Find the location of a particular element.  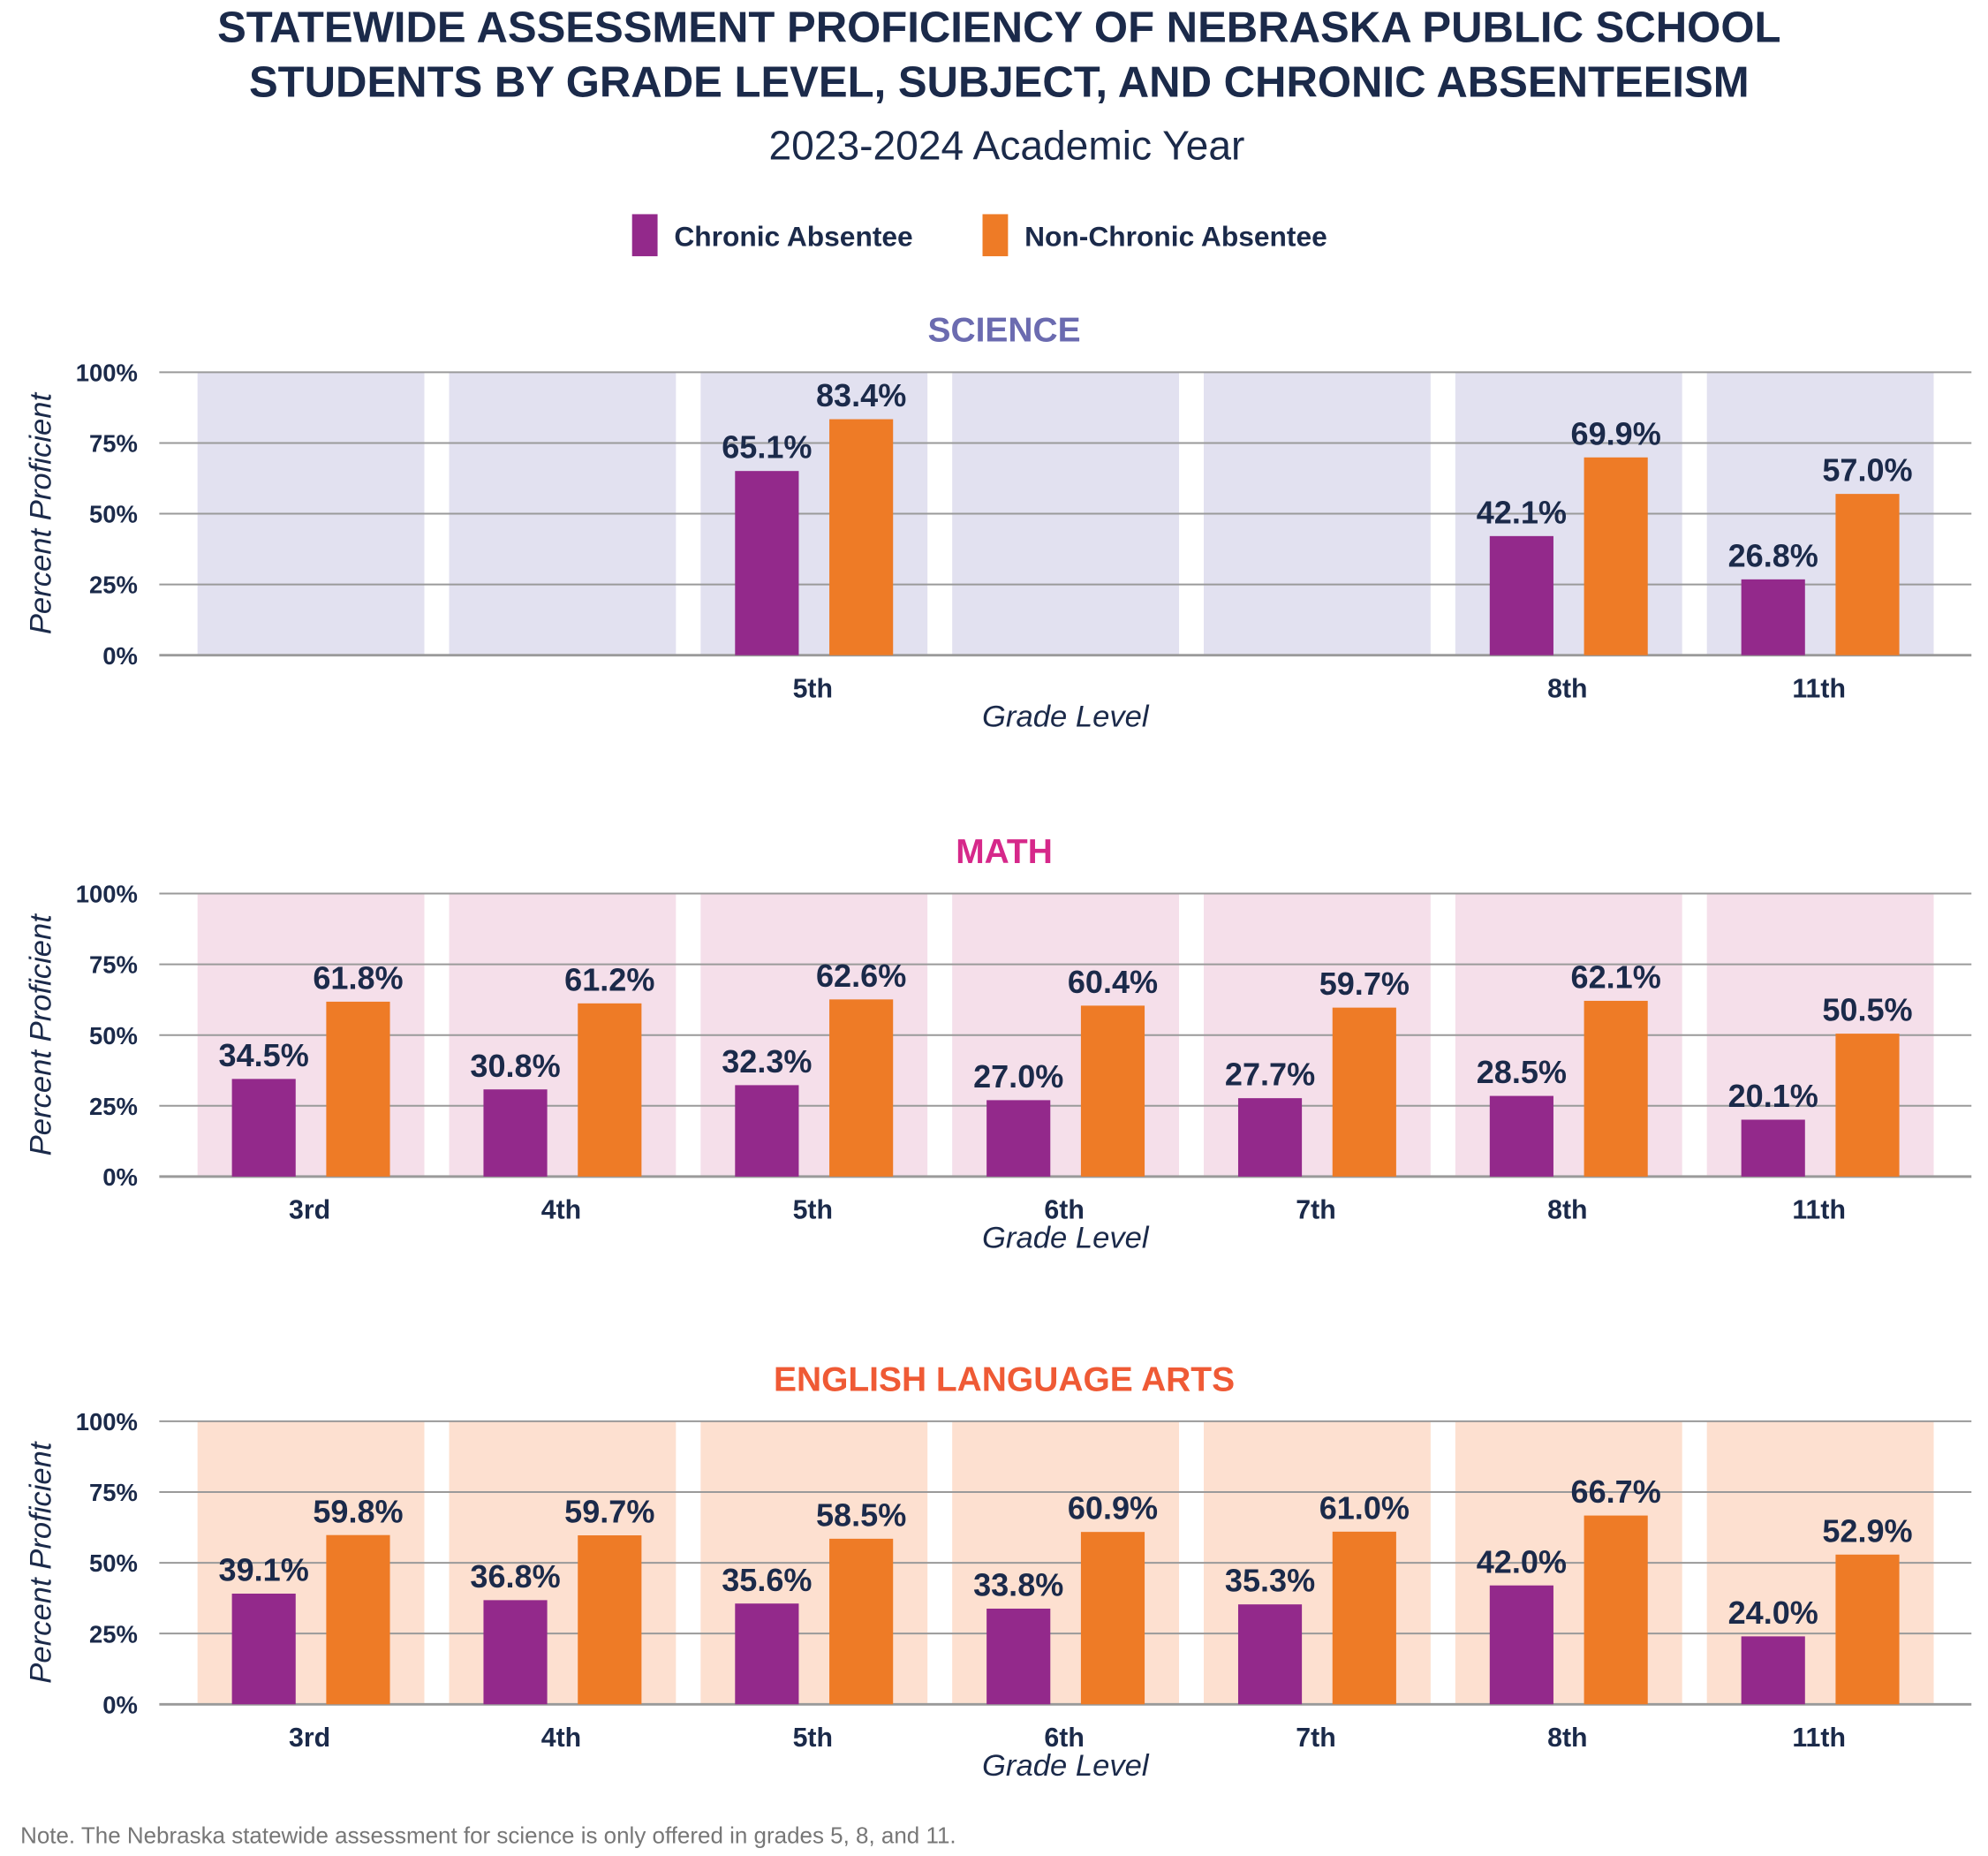

data-label: 60.9% is located at coordinates (1113, 1508).